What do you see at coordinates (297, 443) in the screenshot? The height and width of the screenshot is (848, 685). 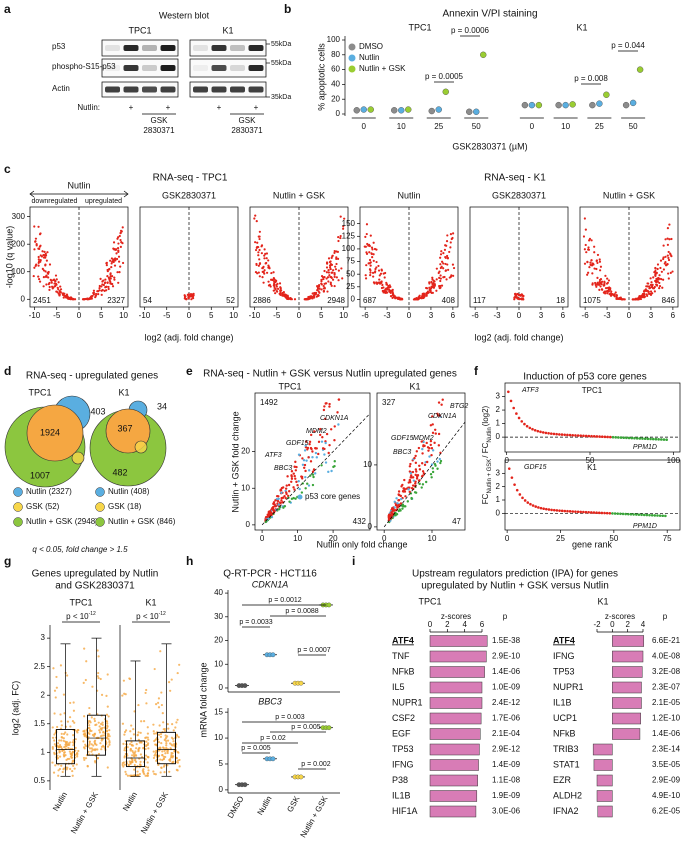 I see `gene-label: GDF15` at bounding box center [297, 443].